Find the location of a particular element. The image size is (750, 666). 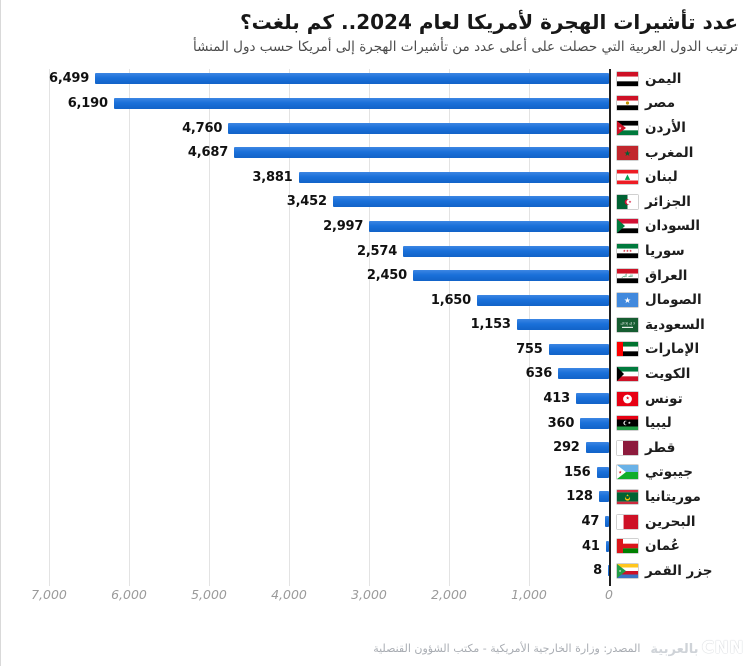

chart-row: 6,499 اليمن is located at coordinates (399, 79).